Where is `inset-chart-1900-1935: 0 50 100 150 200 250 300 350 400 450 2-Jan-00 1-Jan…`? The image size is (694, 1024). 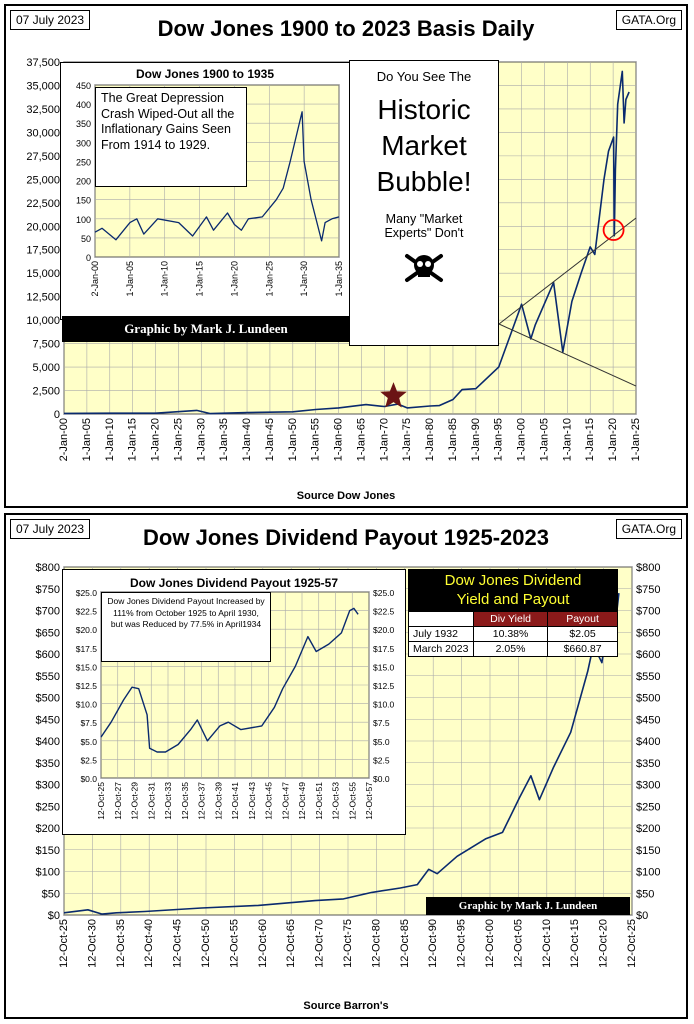 inset-chart-1900-1935: 0 50 100 150 200 250 300 350 400 450 2-Jan-00 1-Jan… is located at coordinates (205, 191).